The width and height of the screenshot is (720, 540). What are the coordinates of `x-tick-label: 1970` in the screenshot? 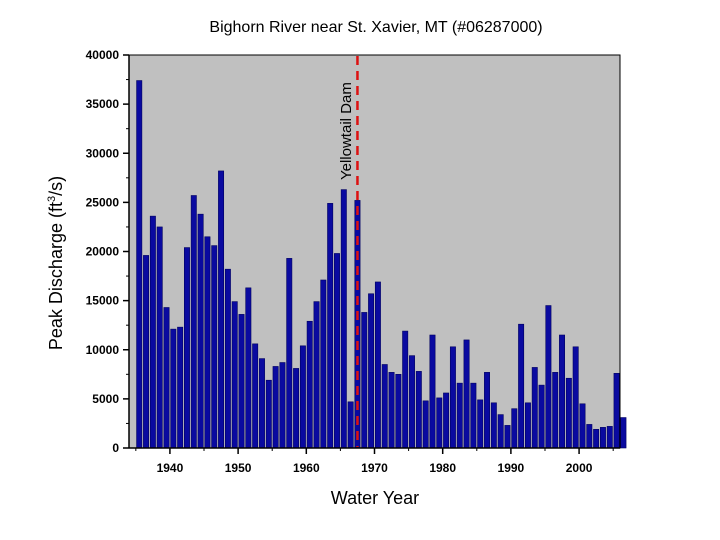 It's located at (374, 468).